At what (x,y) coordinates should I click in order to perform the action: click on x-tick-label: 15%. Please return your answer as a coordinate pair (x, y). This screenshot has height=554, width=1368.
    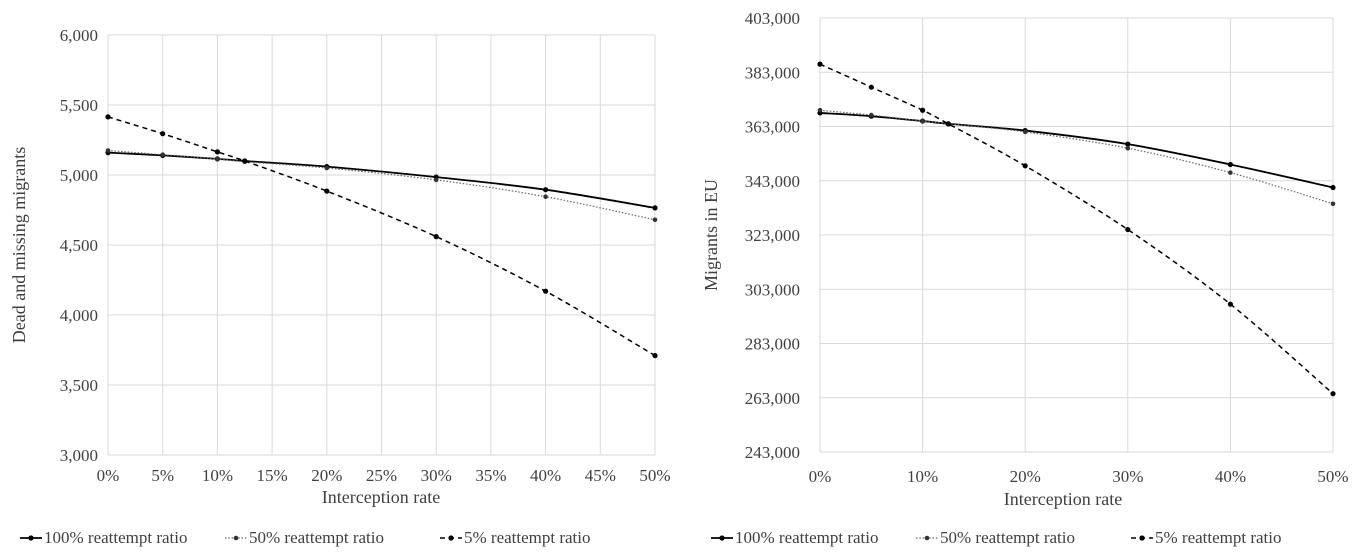
    Looking at the image, I should click on (272, 475).